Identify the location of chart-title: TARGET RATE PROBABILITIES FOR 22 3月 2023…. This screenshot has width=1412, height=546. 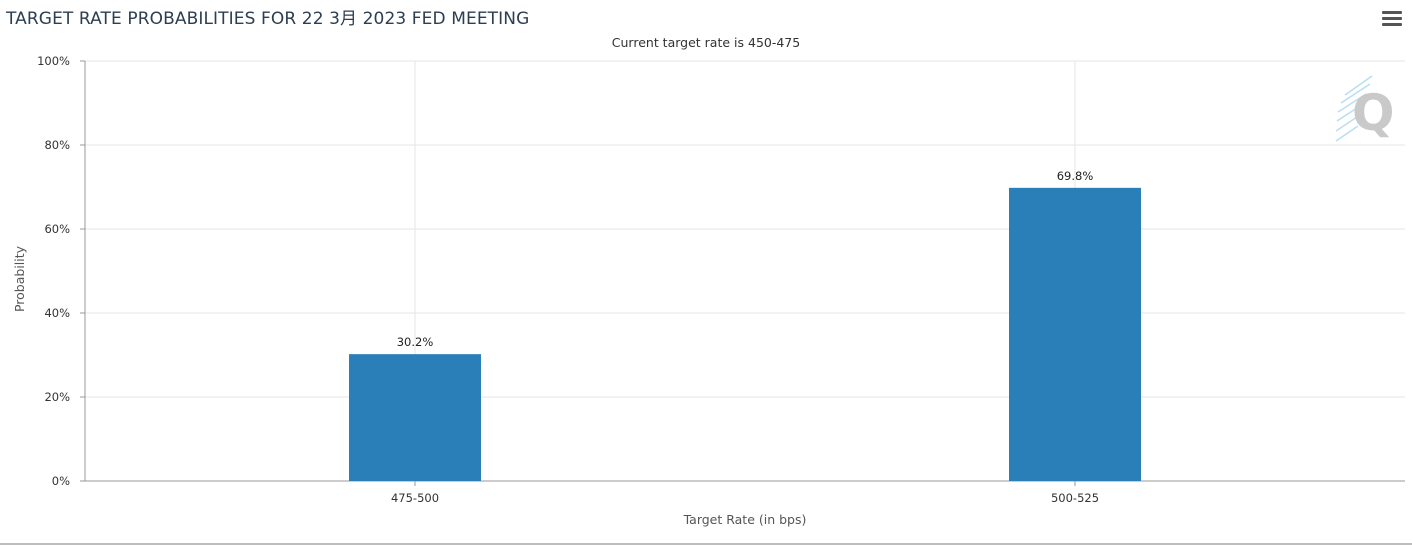
(268, 19).